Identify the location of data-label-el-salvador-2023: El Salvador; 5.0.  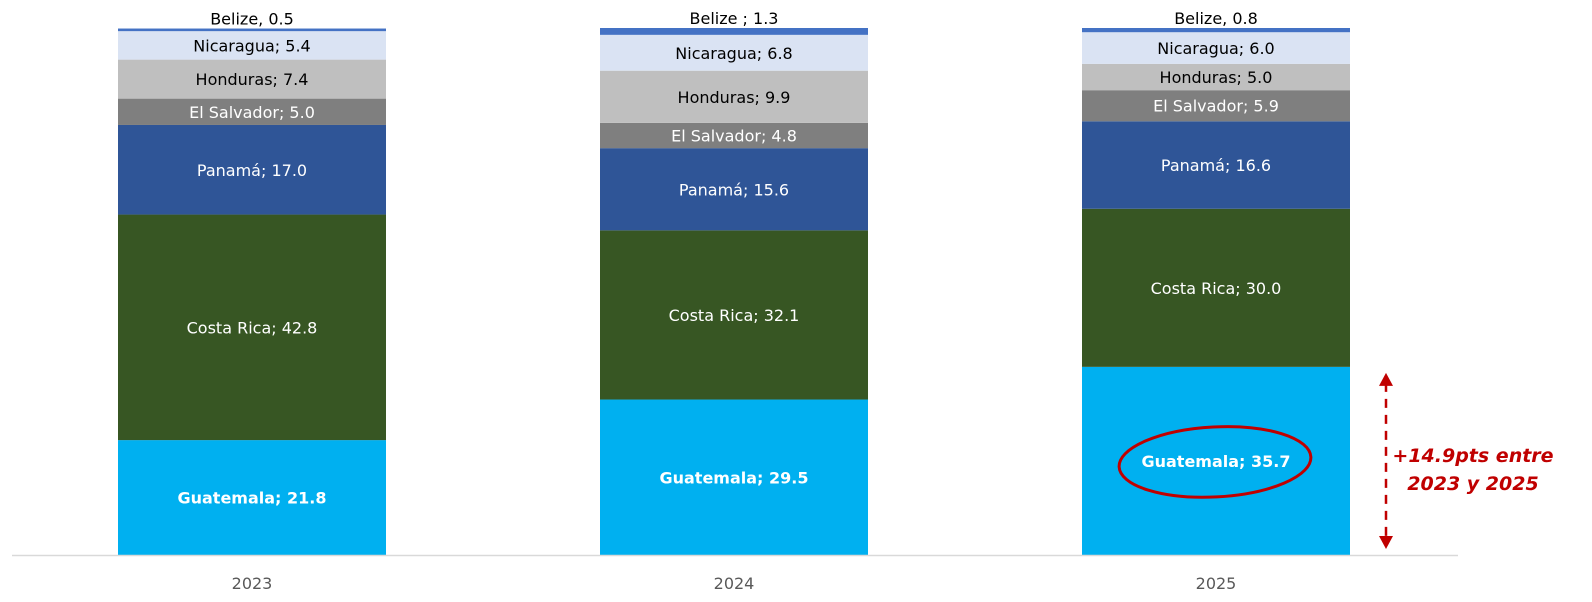
(252, 112).